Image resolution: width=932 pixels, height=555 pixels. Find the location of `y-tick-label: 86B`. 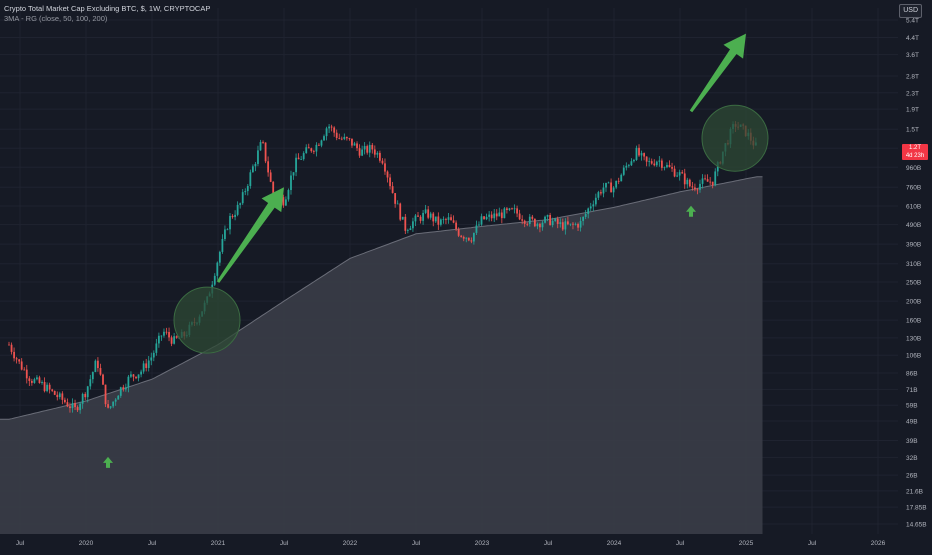

y-tick-label: 86B is located at coordinates (912, 374).